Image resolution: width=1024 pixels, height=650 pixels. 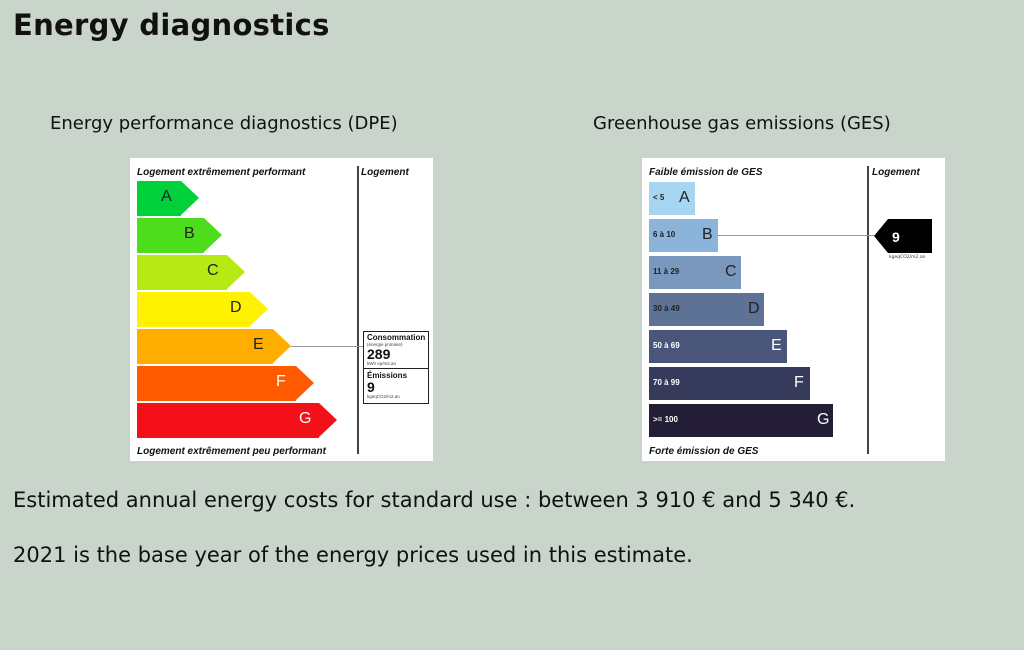 What do you see at coordinates (896, 237) in the screenshot?
I see `ges-marker-value: 9` at bounding box center [896, 237].